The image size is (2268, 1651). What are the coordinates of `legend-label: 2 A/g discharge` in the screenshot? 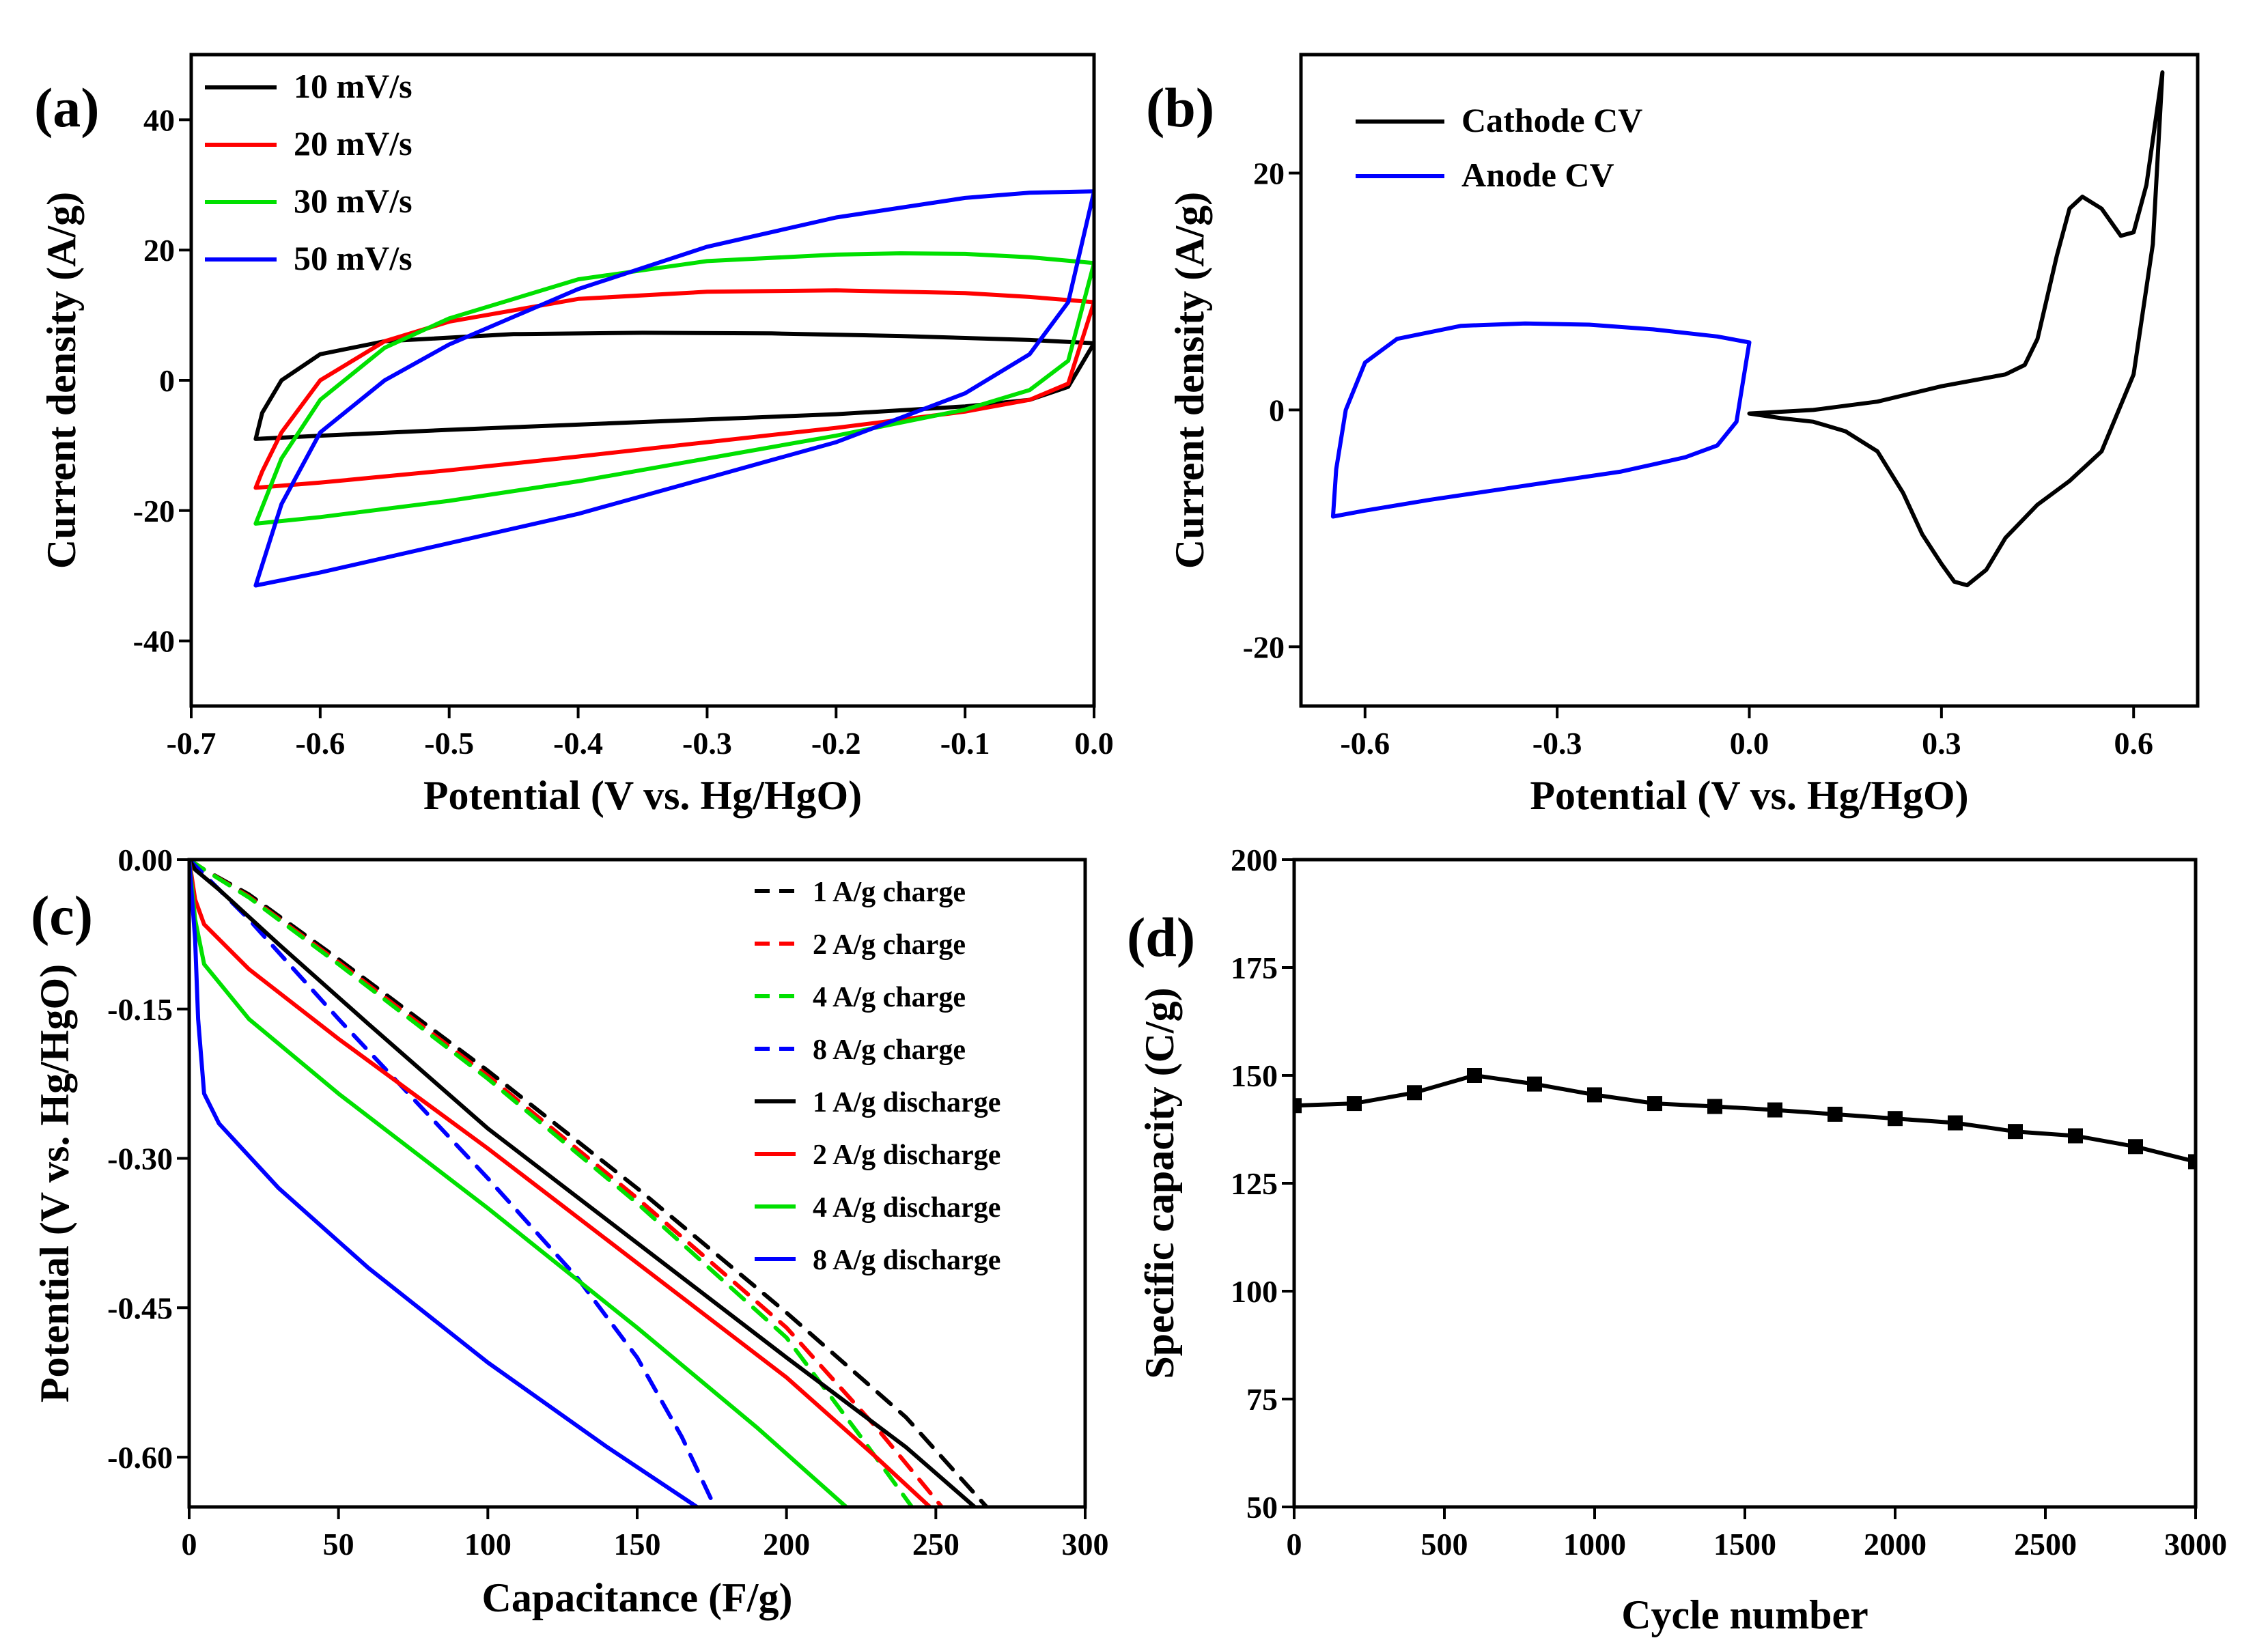 It's located at (907, 1155).